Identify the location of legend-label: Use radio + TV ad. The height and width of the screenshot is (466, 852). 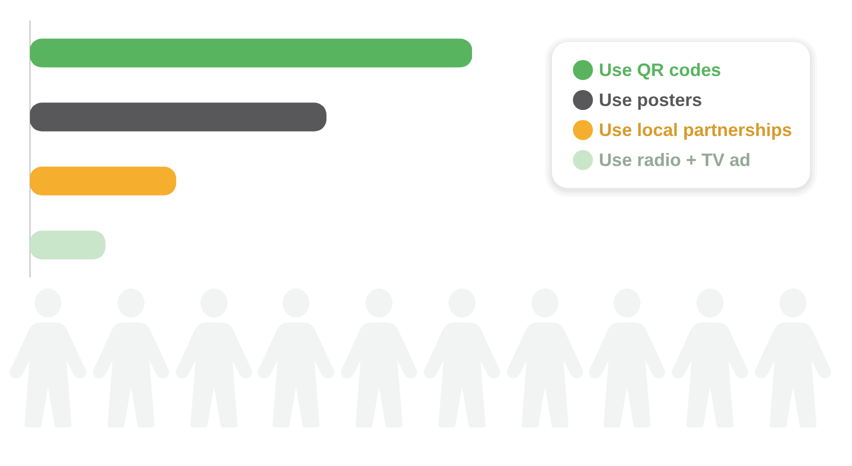
(674, 160).